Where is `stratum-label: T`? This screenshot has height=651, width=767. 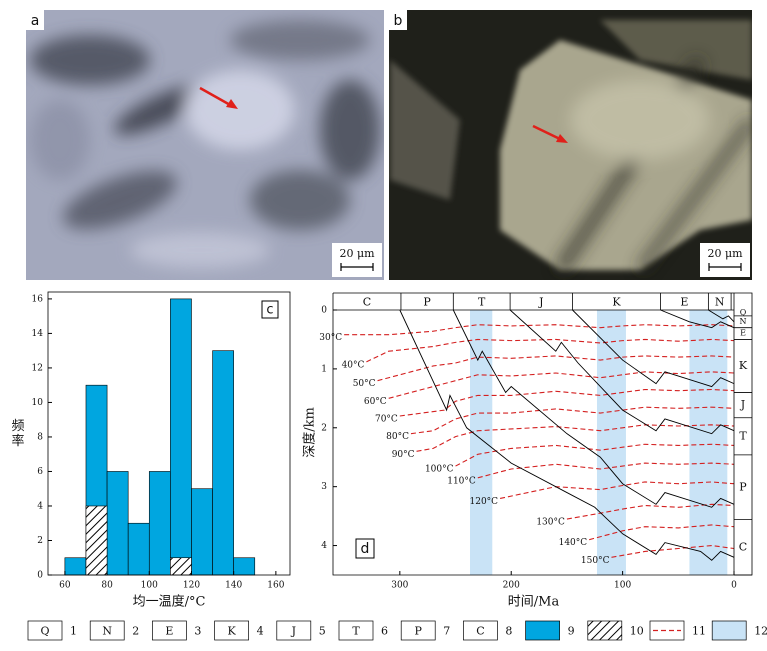
stratum-label: T is located at coordinates (743, 435).